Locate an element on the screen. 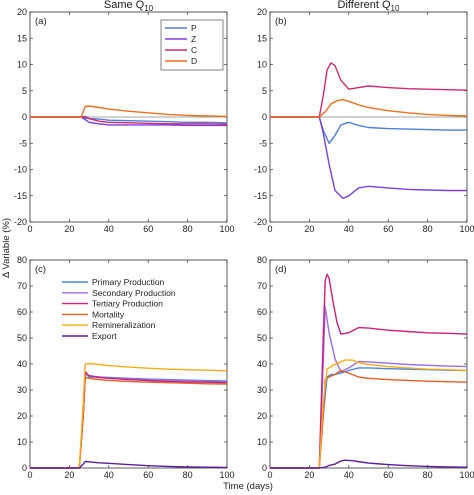 The height and width of the screenshot is (495, 474). legend-entry: Mortality is located at coordinates (108, 314).